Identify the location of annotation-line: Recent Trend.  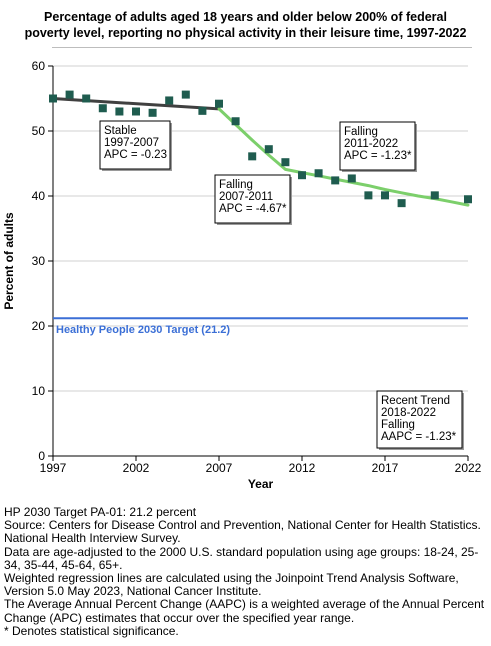
(415, 401).